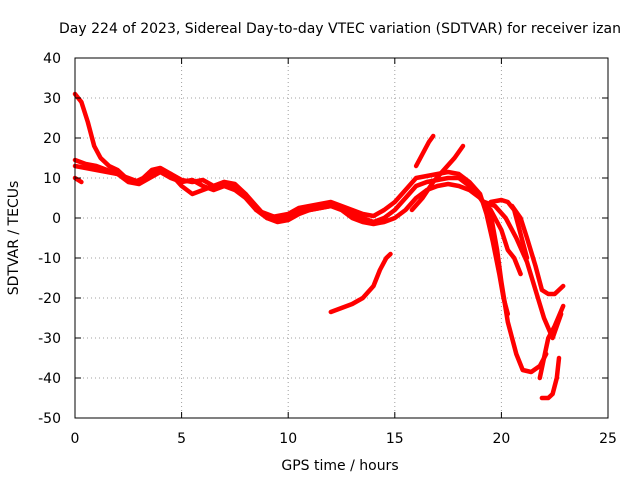 The height and width of the screenshot is (480, 640). What do you see at coordinates (49, 419) in the screenshot?
I see `y-tick-label: -50` at bounding box center [49, 419].